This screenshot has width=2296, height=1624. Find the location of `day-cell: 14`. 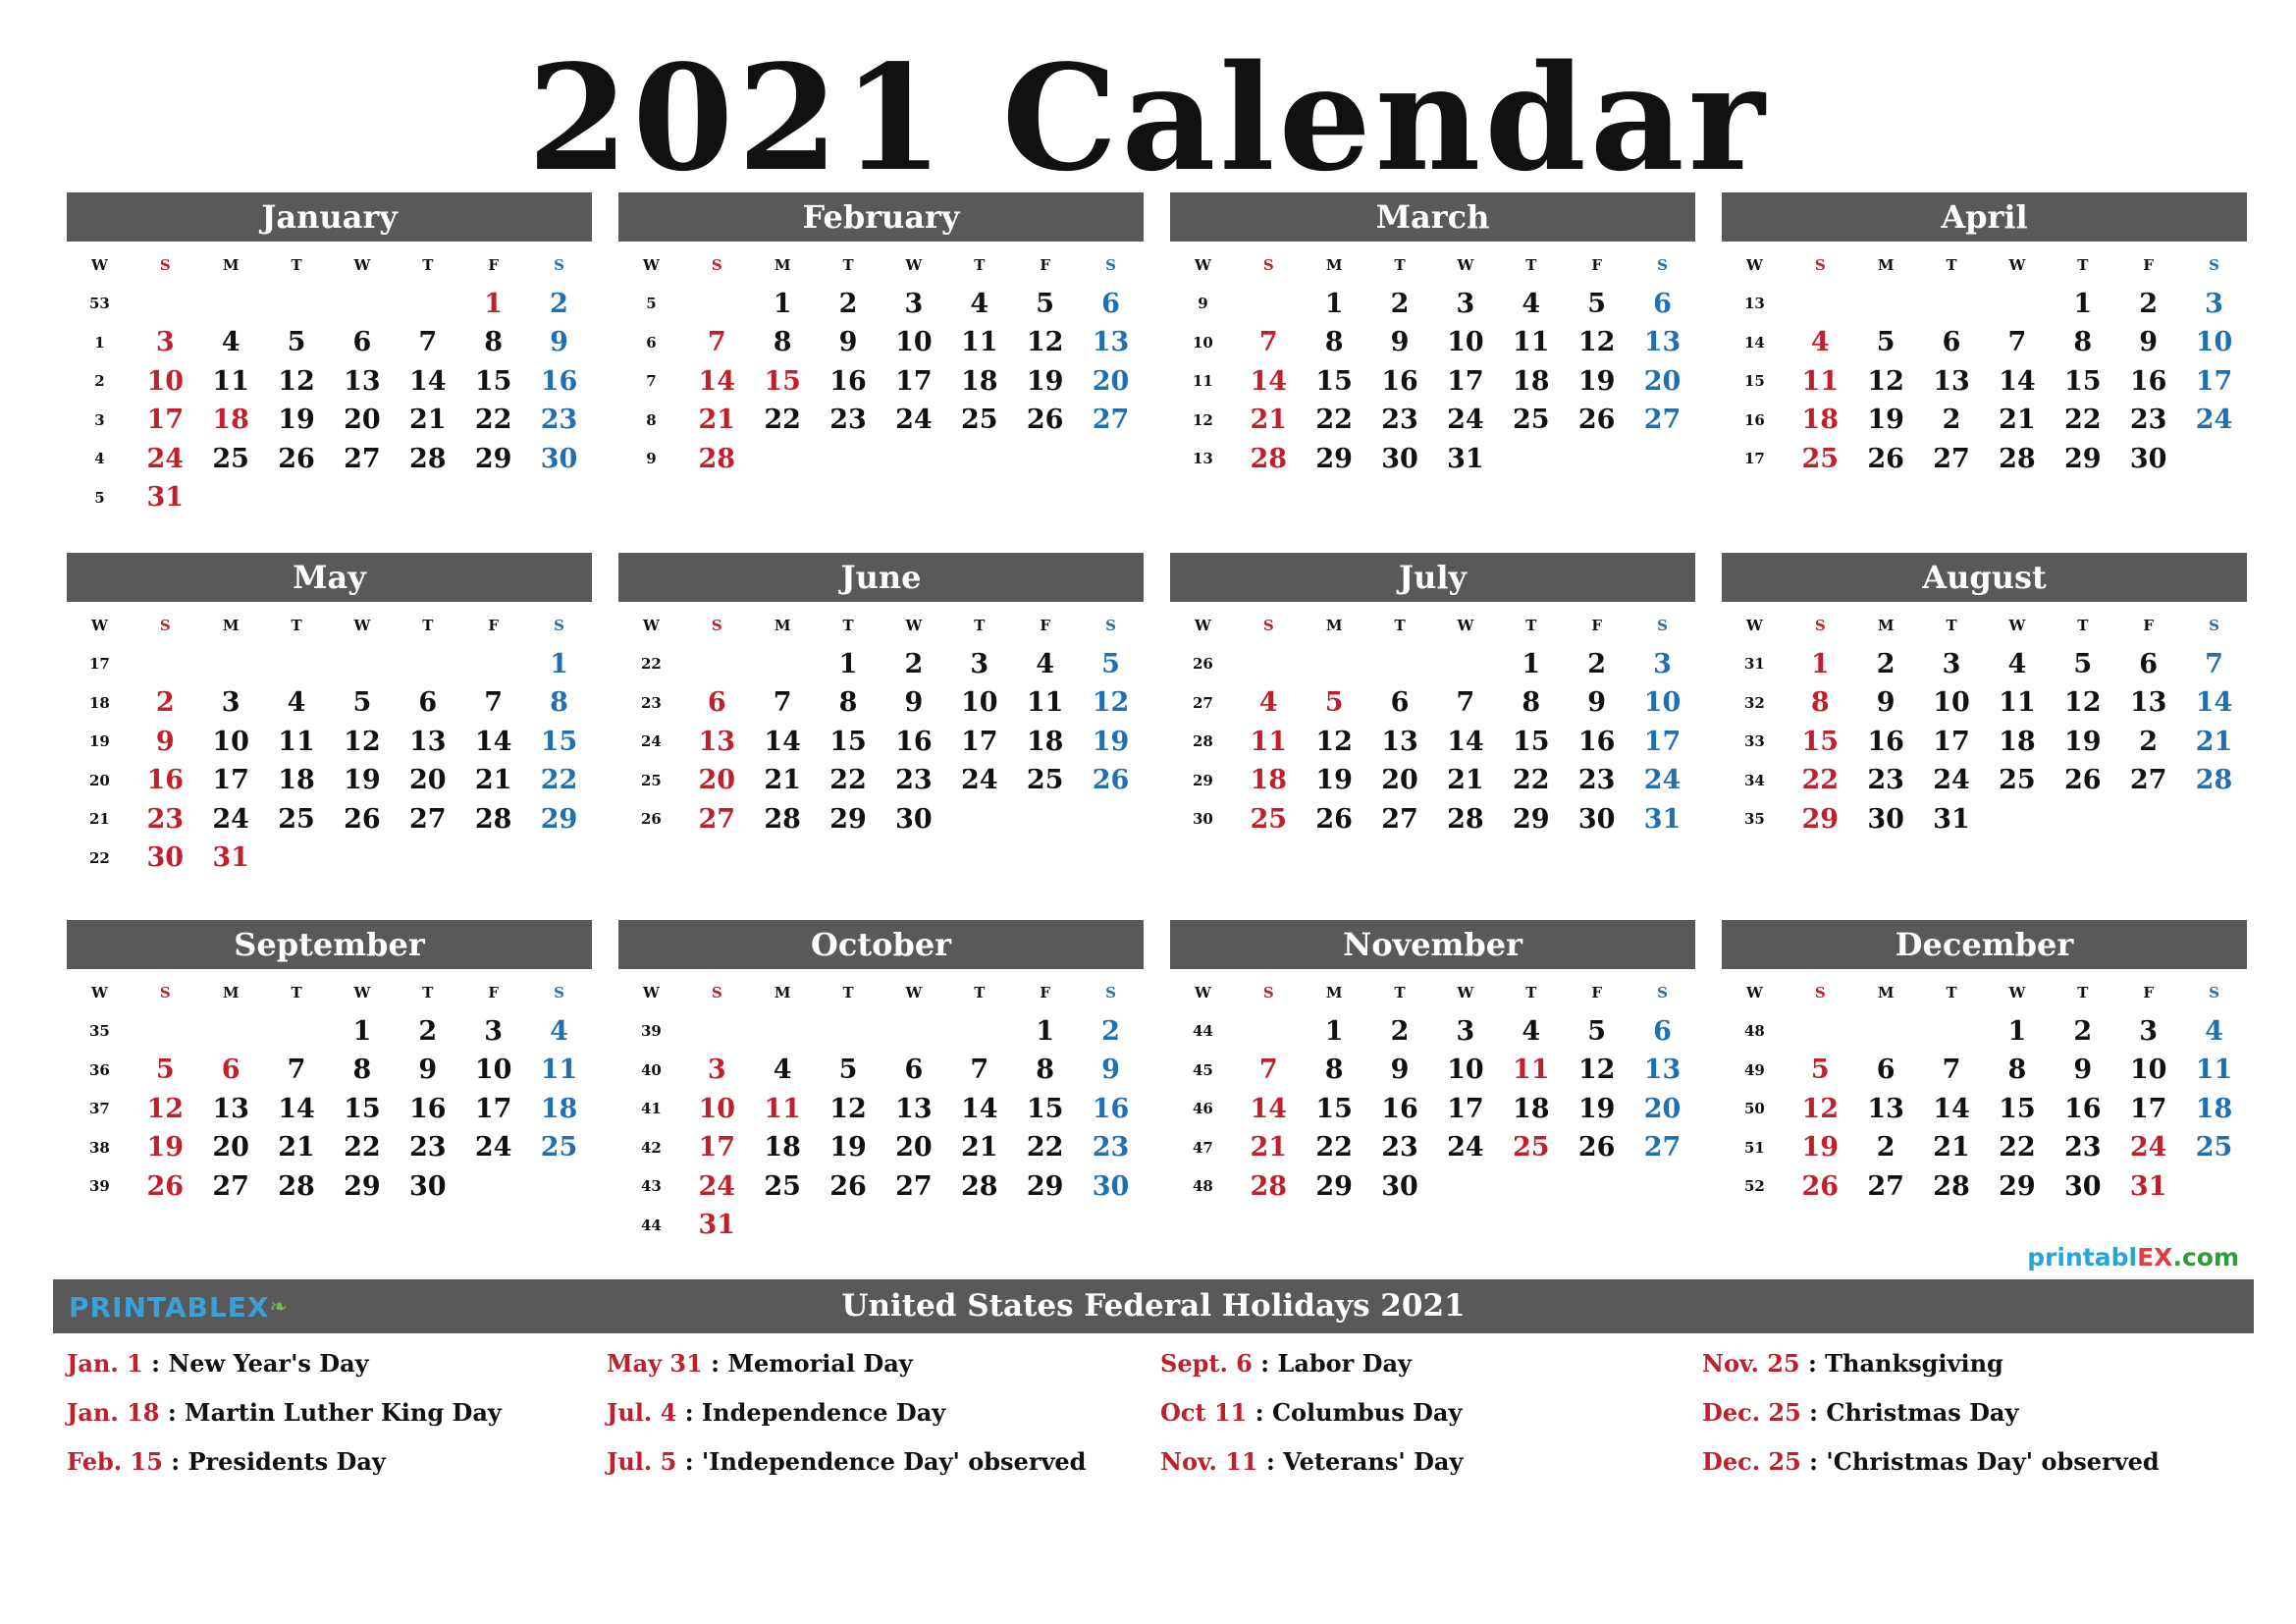

day-cell: 14 is located at coordinates (493, 741).